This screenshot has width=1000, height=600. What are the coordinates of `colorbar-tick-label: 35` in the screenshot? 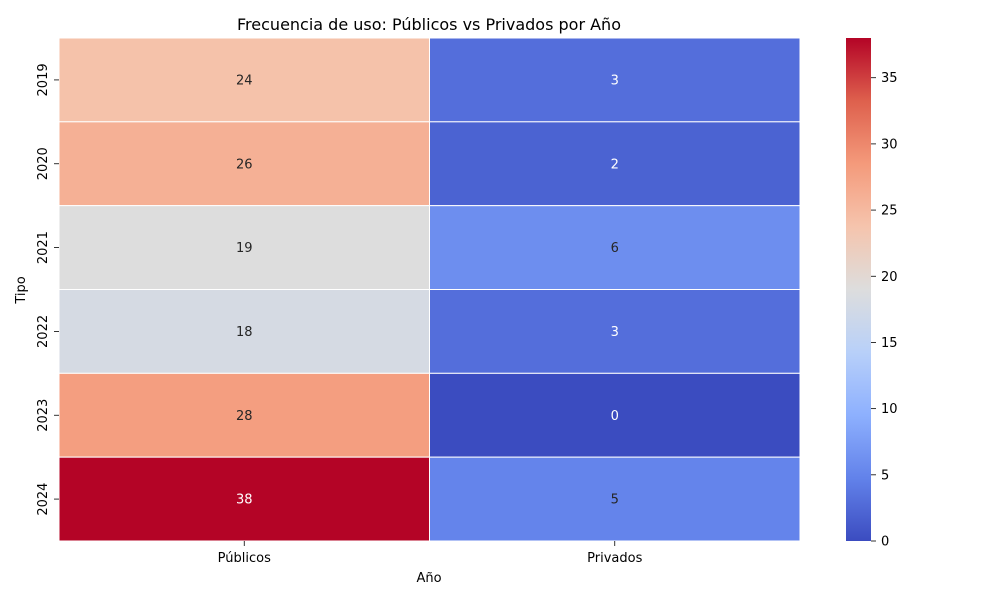 It's located at (889, 78).